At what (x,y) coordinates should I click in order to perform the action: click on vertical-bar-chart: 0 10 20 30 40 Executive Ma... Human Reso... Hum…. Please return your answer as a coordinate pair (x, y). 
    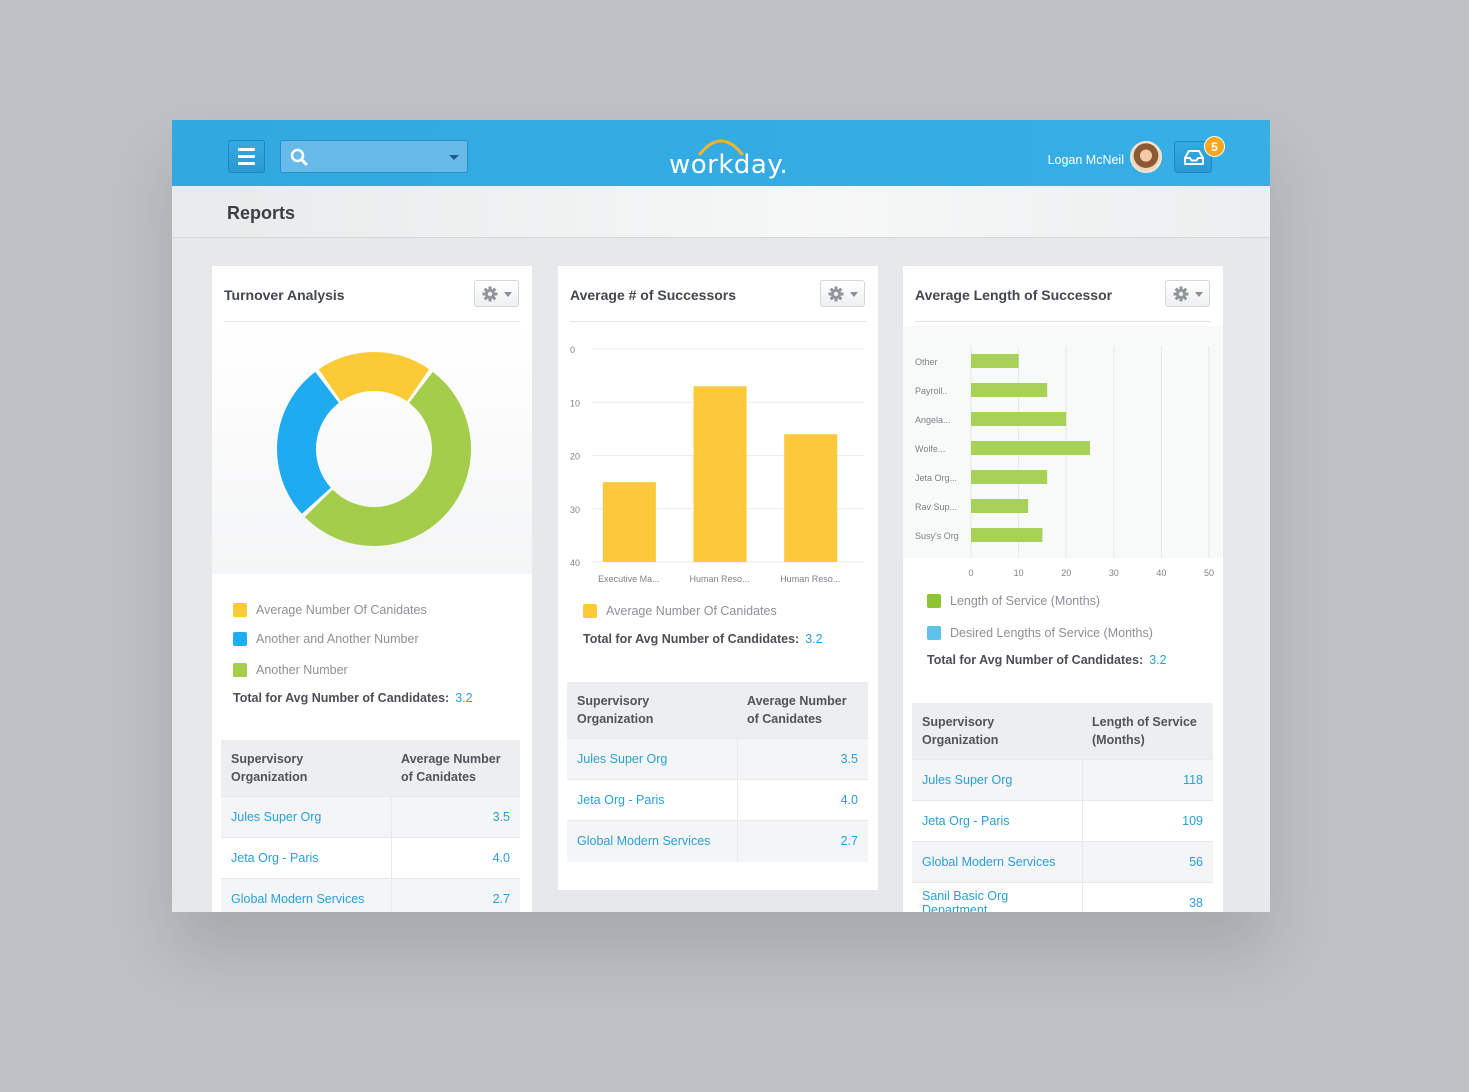
    Looking at the image, I should click on (717, 464).